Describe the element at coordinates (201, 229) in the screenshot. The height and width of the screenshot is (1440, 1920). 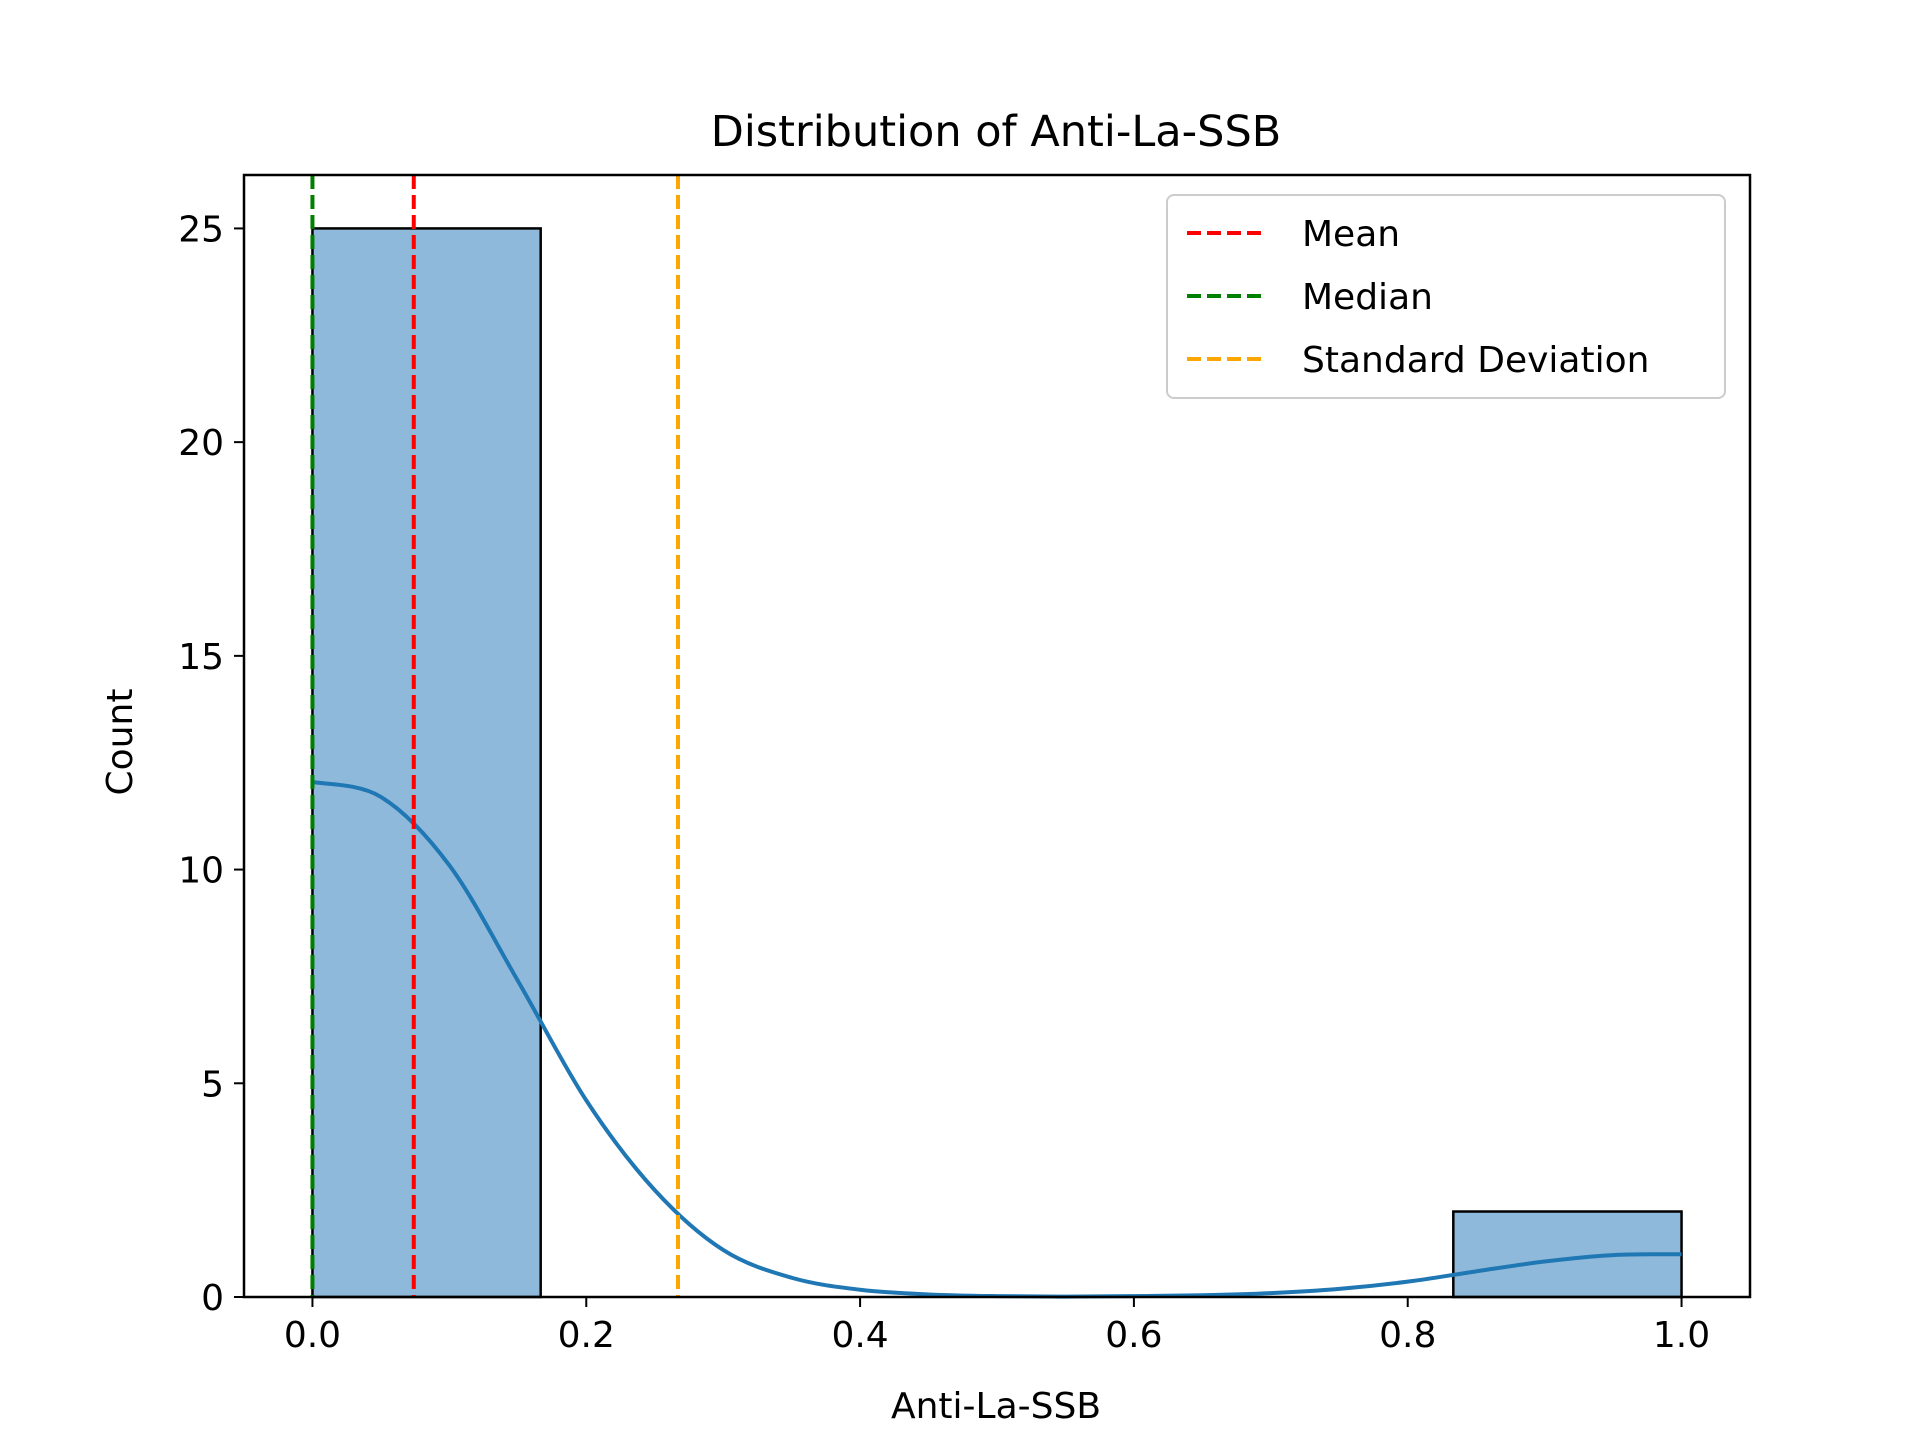
I see `y-tick-label: 25` at that location.